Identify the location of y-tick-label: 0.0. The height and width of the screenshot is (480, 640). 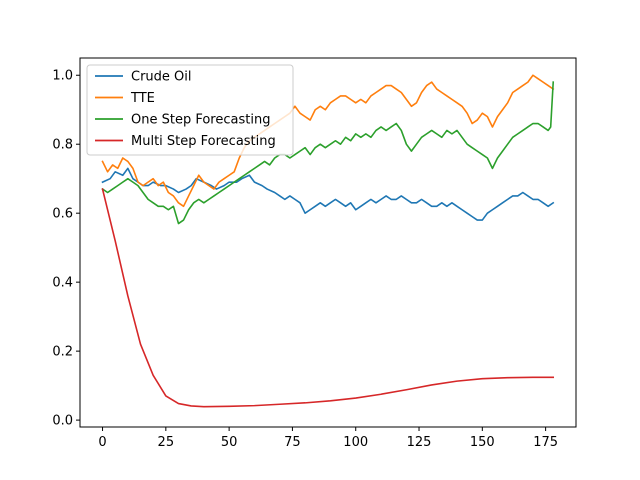
(62, 421).